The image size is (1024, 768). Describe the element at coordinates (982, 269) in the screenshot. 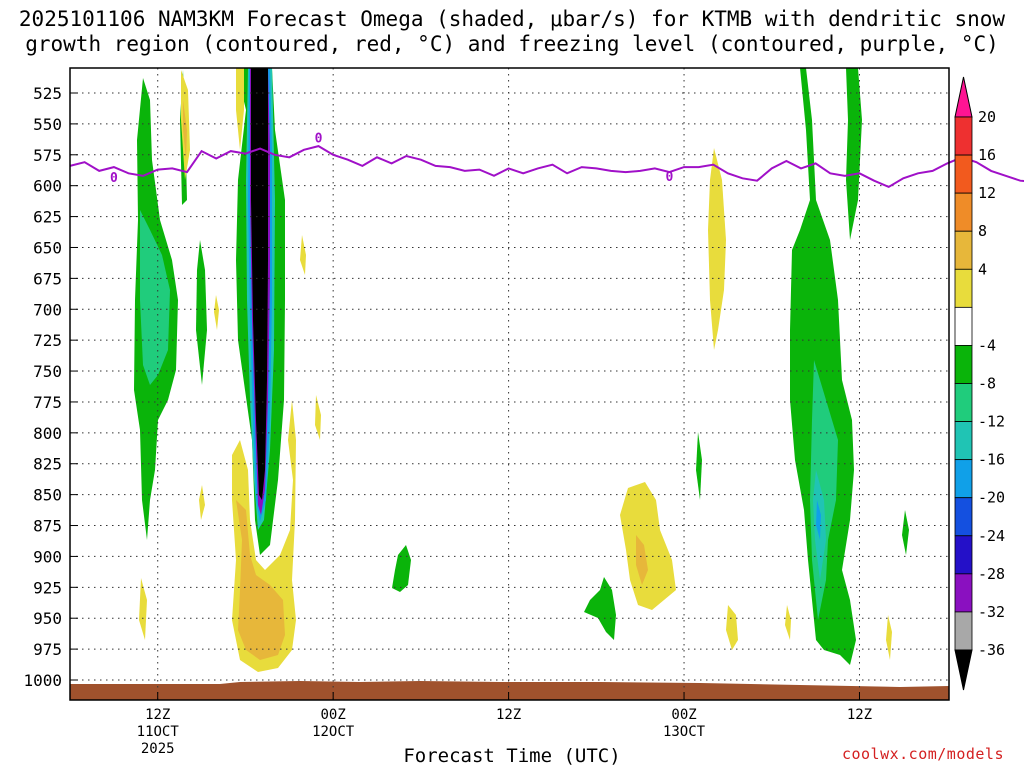

I see `colorbar-label-4: 4` at that location.